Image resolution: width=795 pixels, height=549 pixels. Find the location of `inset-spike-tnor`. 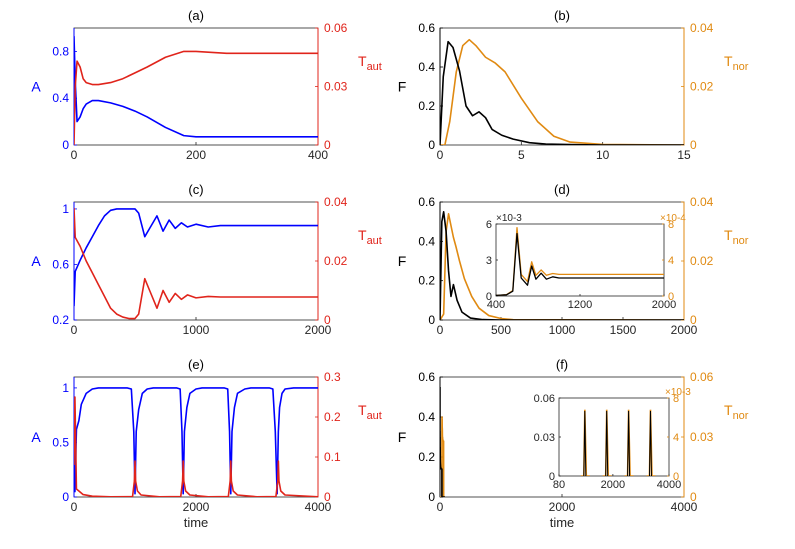

inset-spike-tnor is located at coordinates (607, 442).